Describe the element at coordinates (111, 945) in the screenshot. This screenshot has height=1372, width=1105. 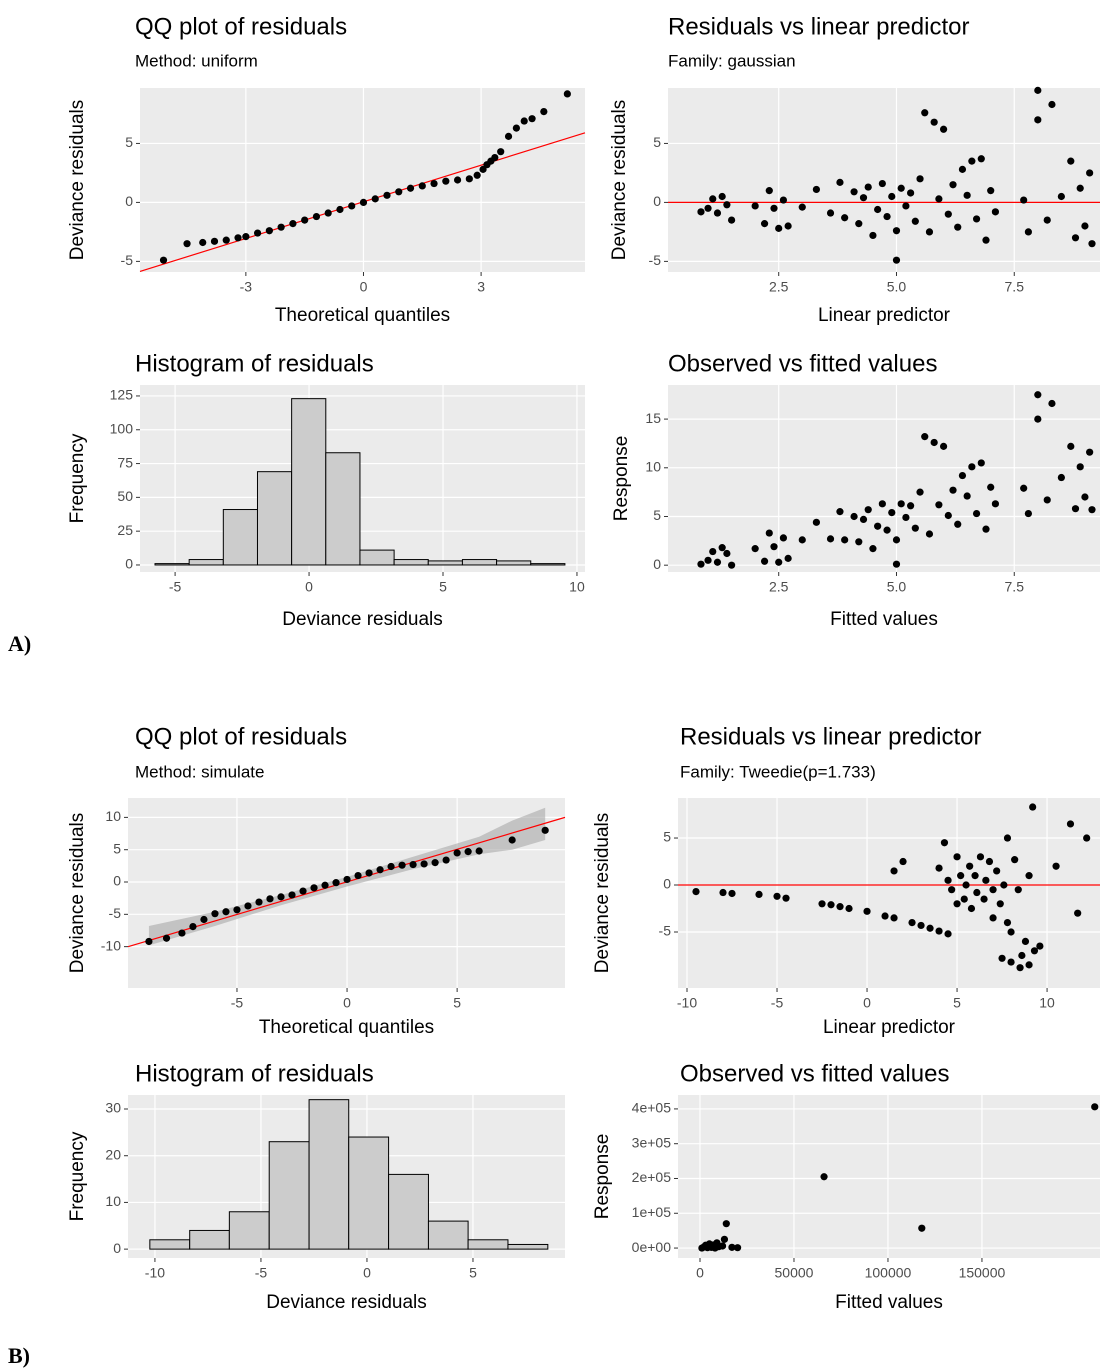
I see `y-tick-label: -10` at that location.